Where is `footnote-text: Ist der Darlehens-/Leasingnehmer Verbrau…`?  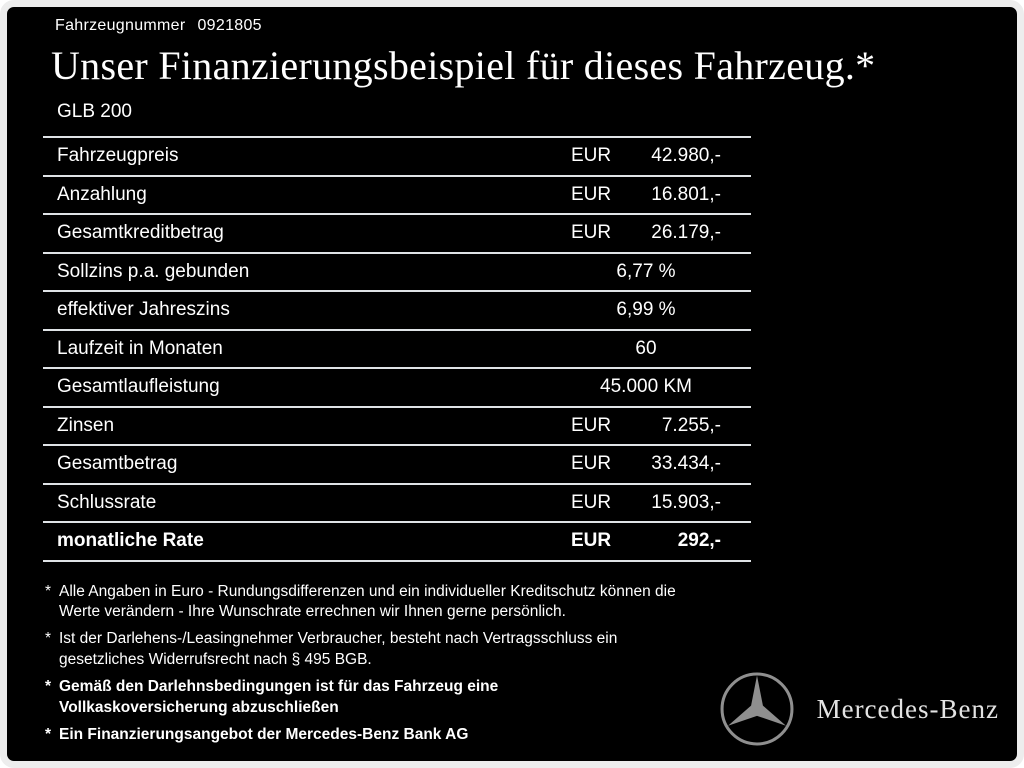 footnote-text: Ist der Darlehens-/Leasingnehmer Verbrau… is located at coordinates (338, 649).